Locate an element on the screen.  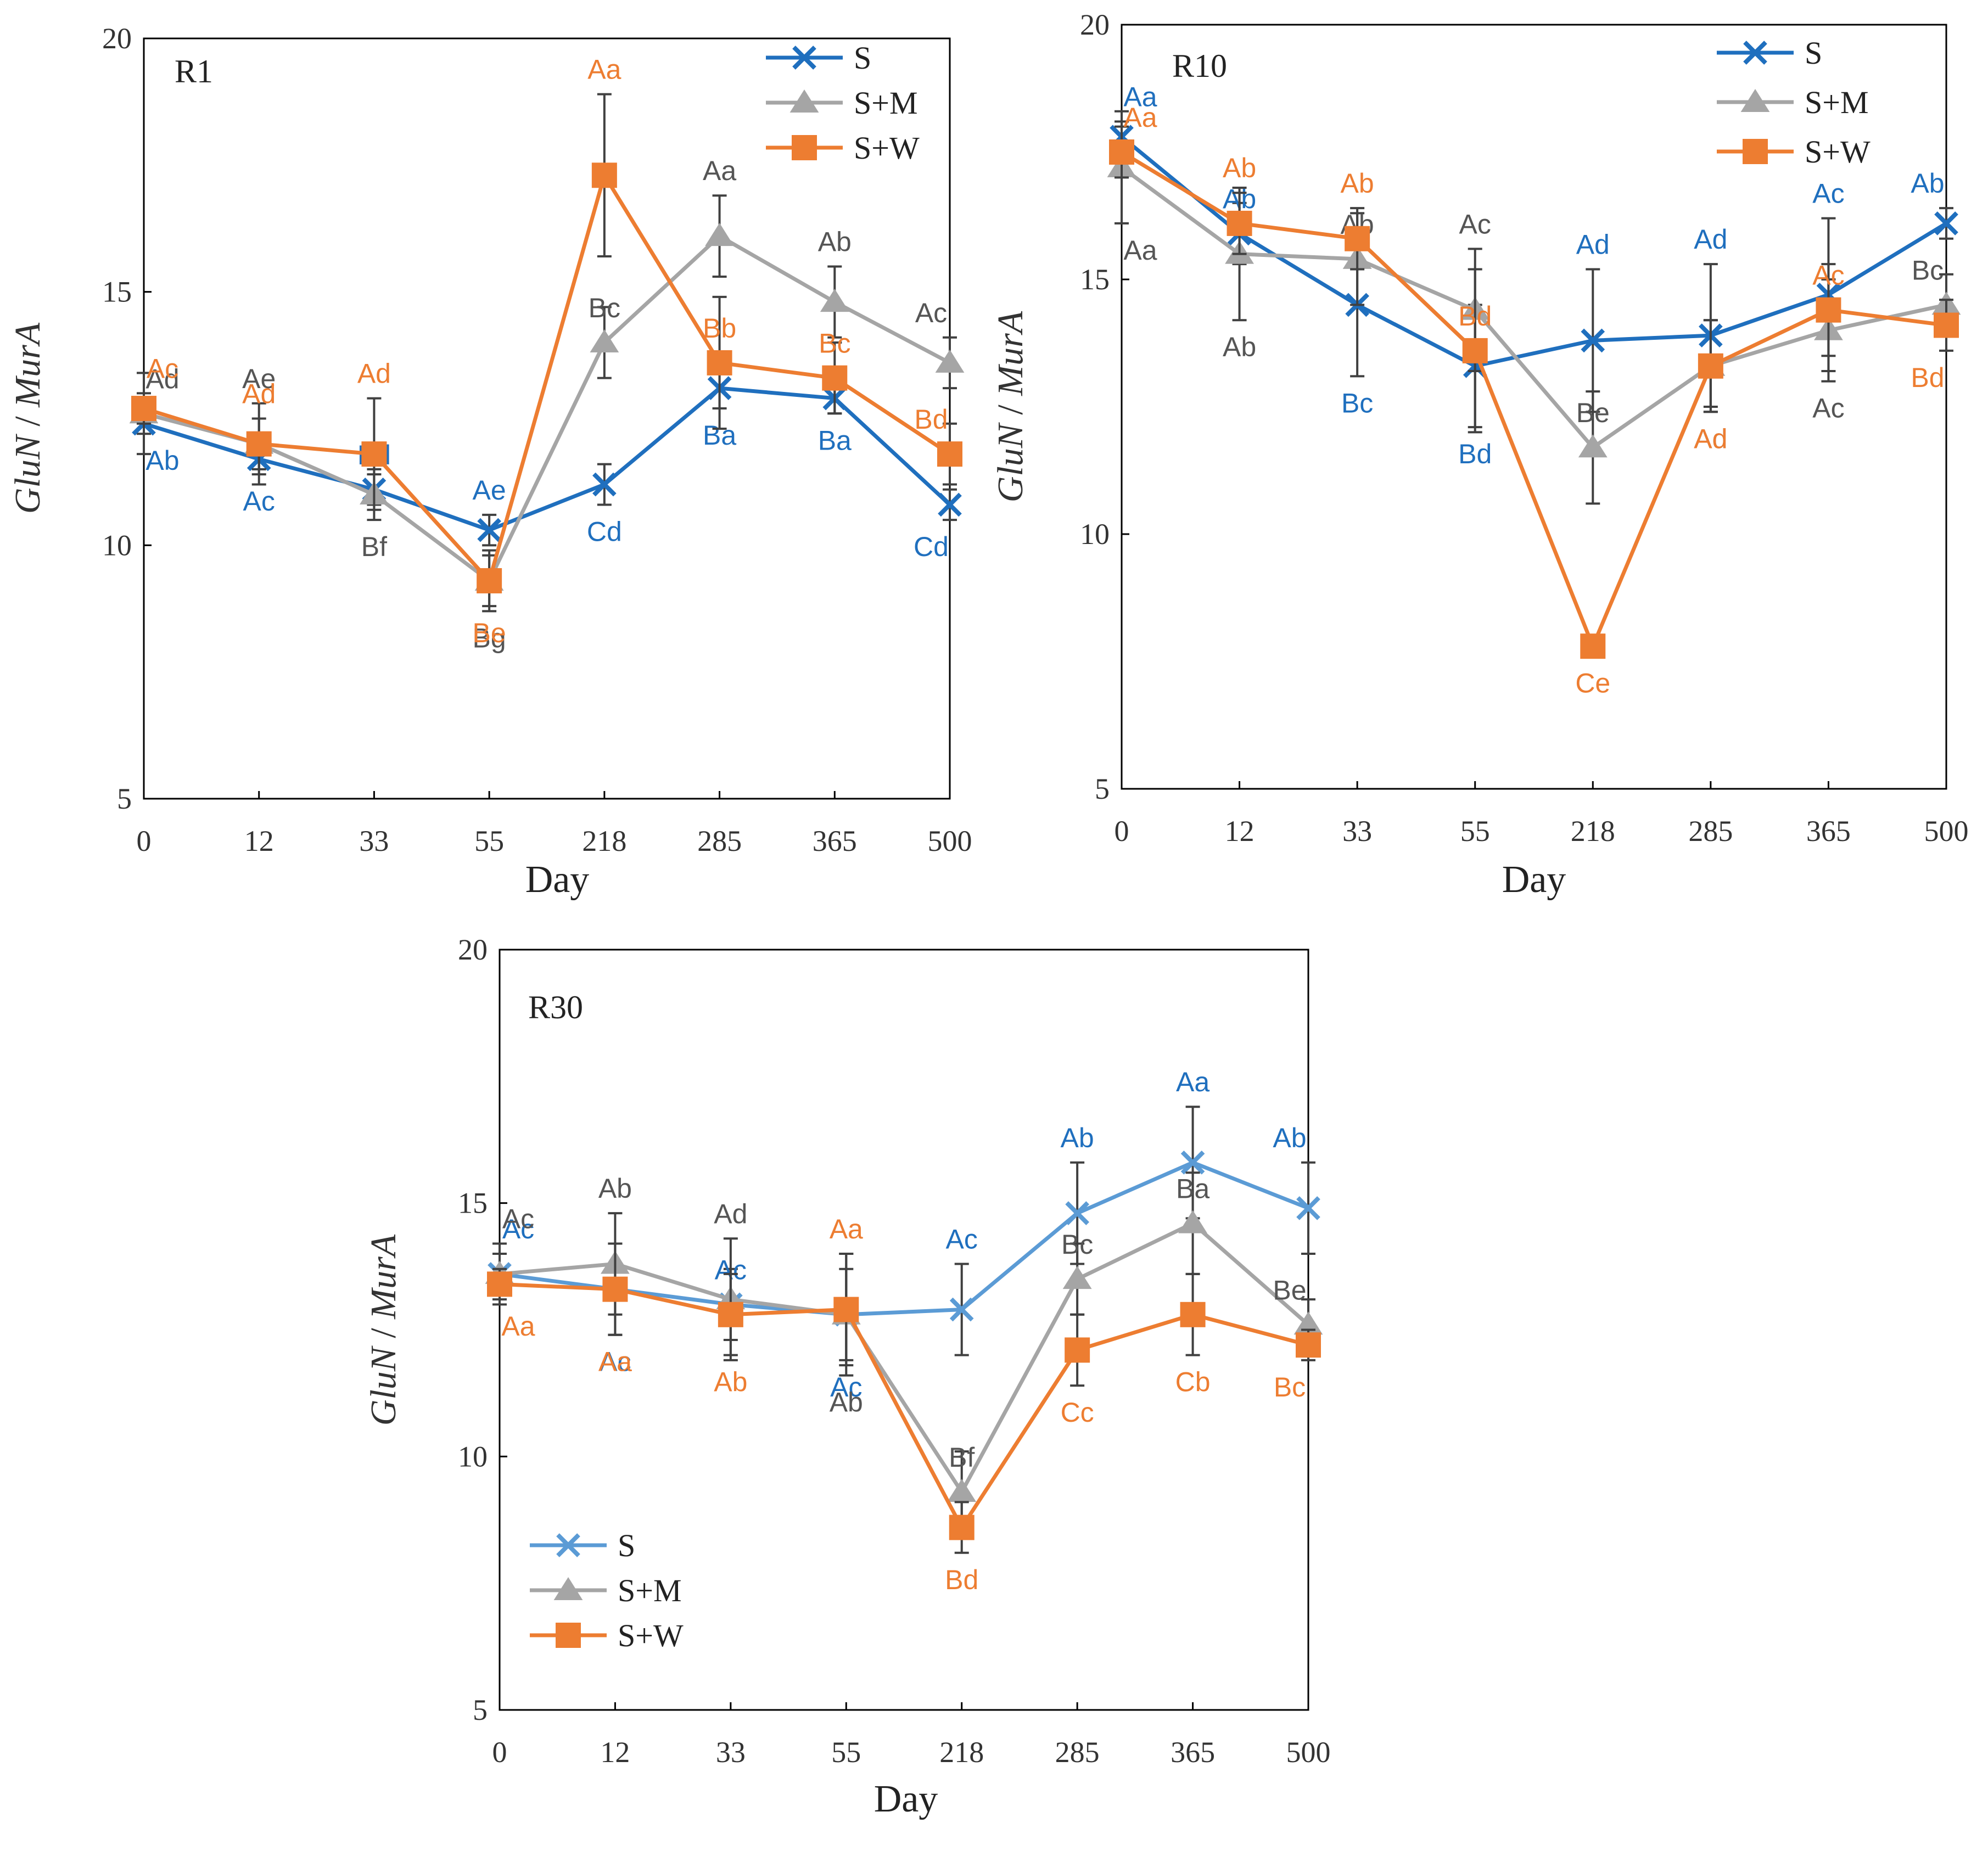
series-s: Aa Ab Bc Bd Ad Ad Ac Ab is located at coordinates (1534, 275).